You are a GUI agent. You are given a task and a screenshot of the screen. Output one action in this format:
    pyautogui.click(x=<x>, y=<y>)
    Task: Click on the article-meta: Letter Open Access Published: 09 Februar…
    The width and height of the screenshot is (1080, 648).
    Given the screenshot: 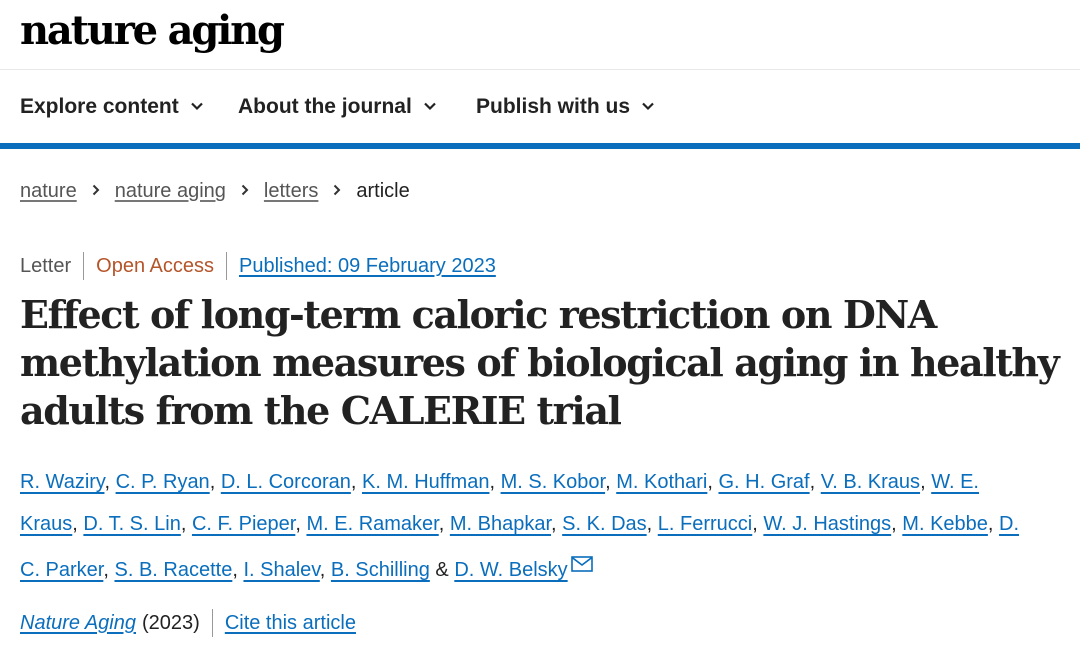 What is the action you would take?
    pyautogui.click(x=258, y=266)
    